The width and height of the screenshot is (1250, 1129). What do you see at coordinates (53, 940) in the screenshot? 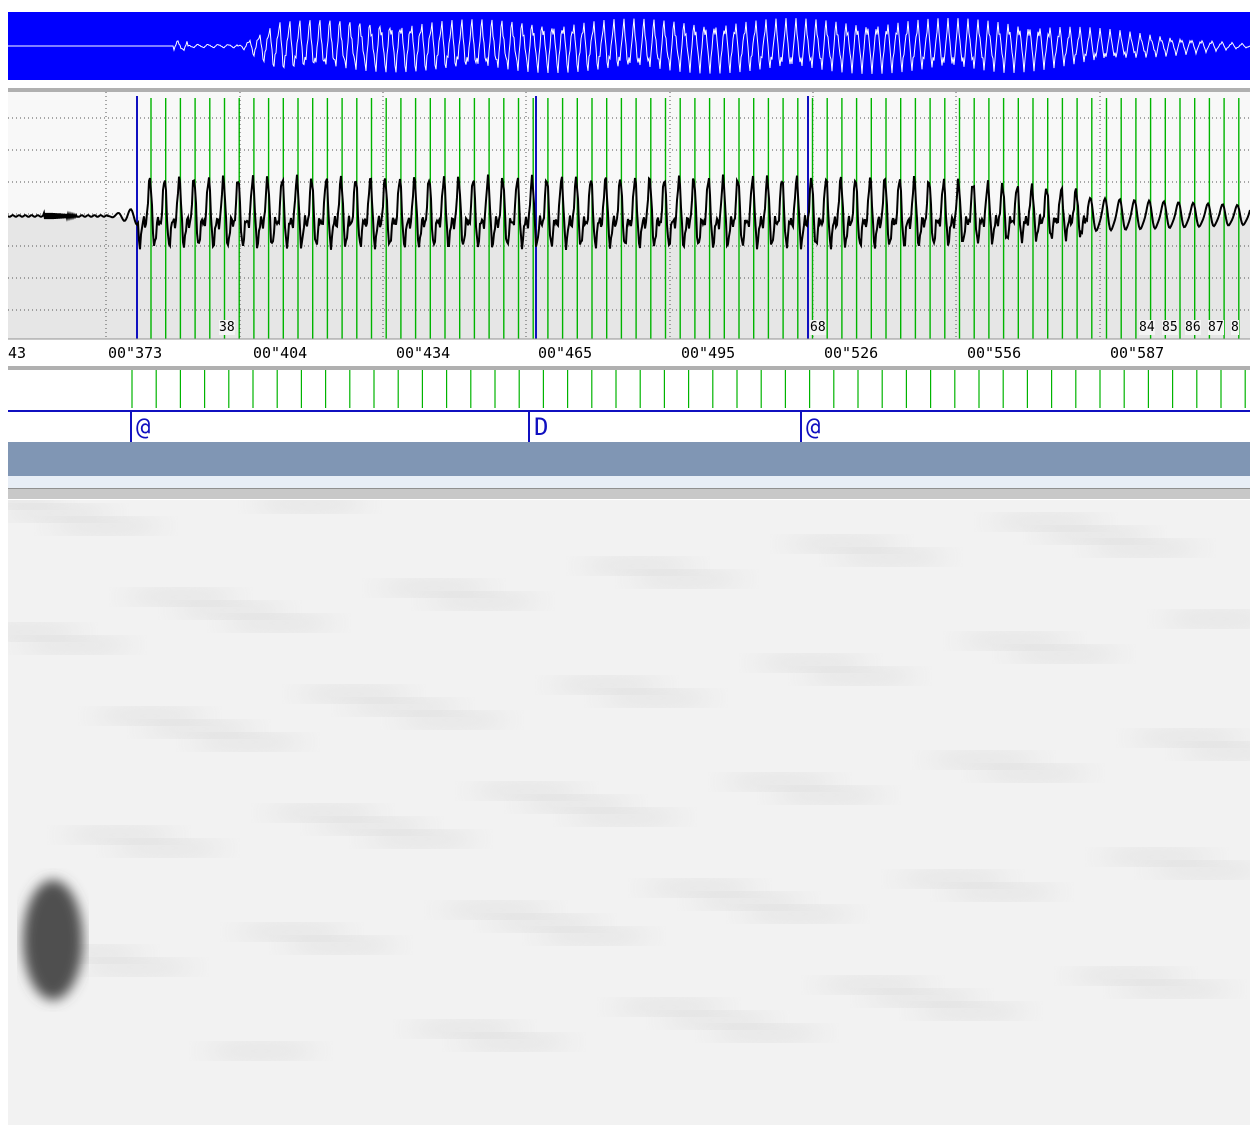
I see `onset-energy` at bounding box center [53, 940].